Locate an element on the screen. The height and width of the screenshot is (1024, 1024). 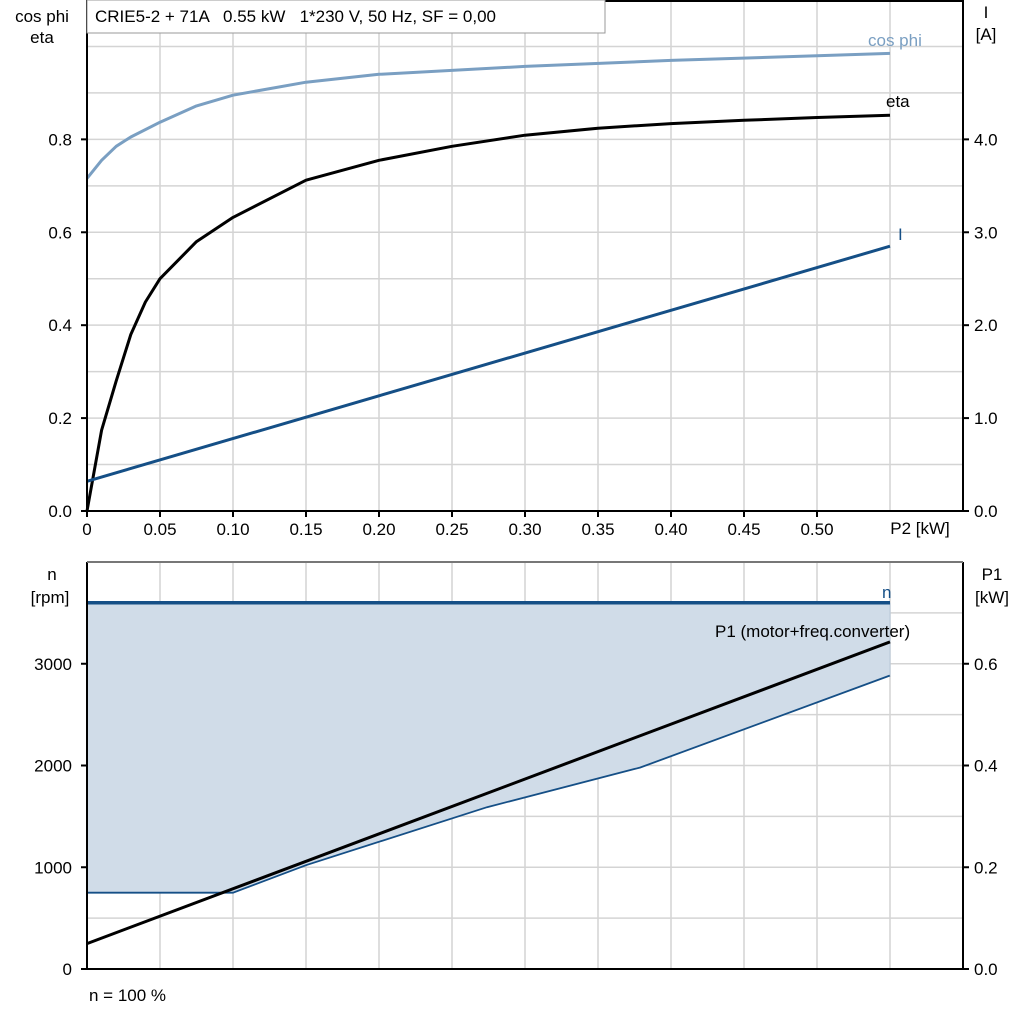
y-tick-label-right: 0.2 is located at coordinates (986, 867).